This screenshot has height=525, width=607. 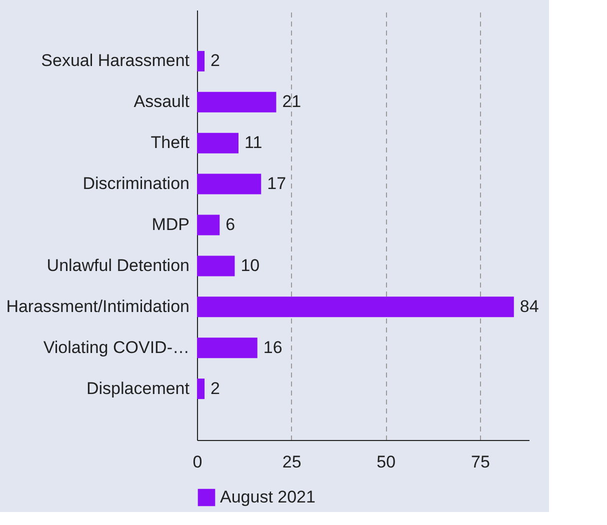 I want to click on data-label: 84, so click(x=529, y=306).